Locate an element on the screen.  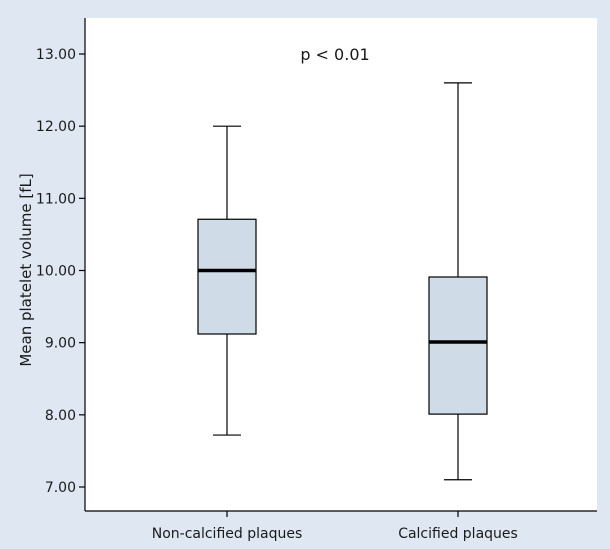
y-tick-label: 10.00 is located at coordinates (56, 272).